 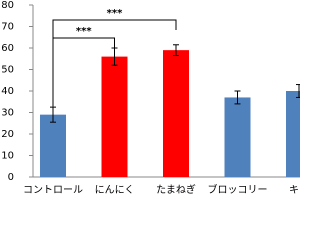 I want to click on y-tick-label: 40, so click(x=7, y=91).